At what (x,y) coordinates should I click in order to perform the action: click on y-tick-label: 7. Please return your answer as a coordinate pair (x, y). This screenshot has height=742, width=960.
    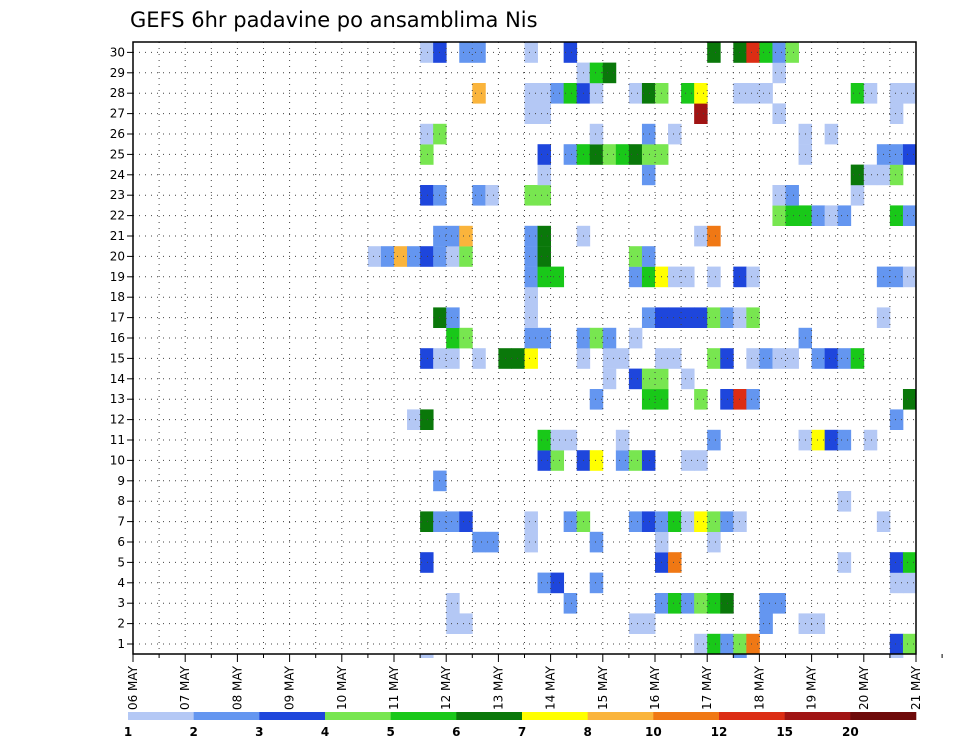
    Looking at the image, I should click on (121, 522).